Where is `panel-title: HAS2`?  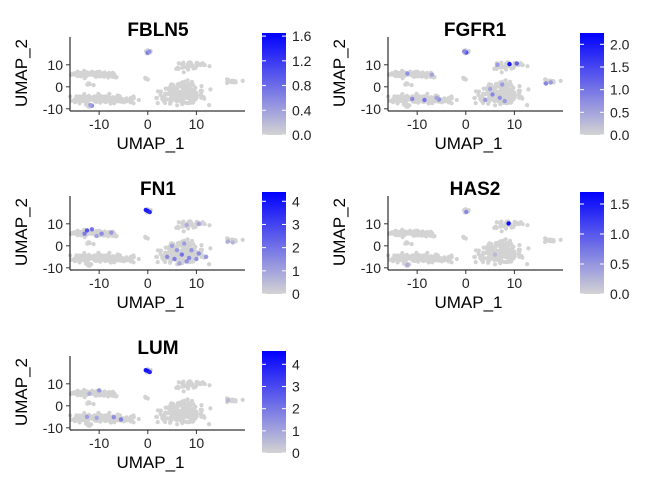
panel-title: HAS2 is located at coordinates (475, 189).